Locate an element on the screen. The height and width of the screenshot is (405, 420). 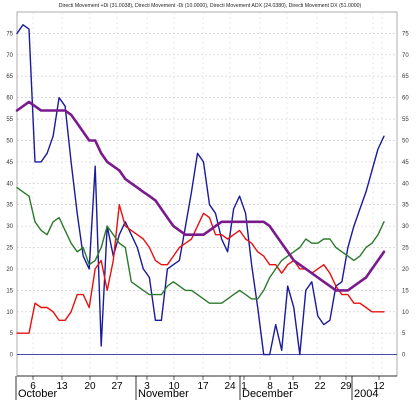
y-tick-label-right: 40 is located at coordinates (405, 184).